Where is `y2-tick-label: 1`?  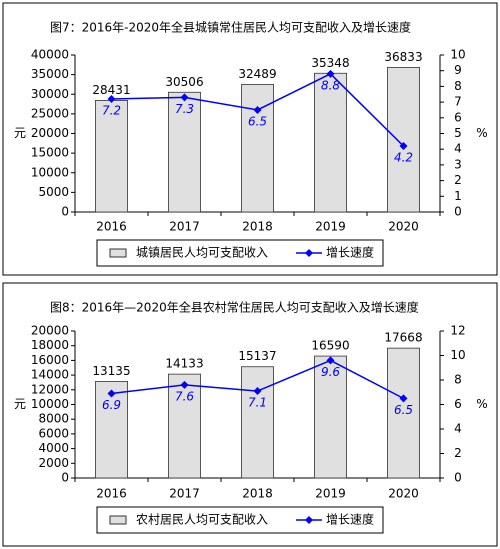 y2-tick-label: 1 is located at coordinates (458, 196).